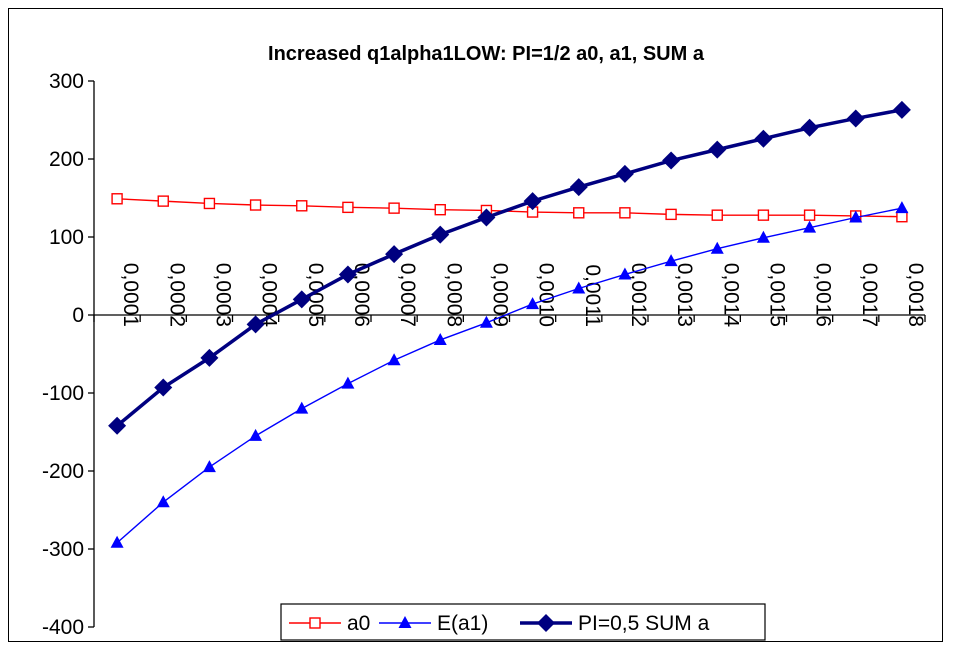 Image resolution: width=953 pixels, height=648 pixels. Describe the element at coordinates (66, 159) in the screenshot. I see `y-tick-label: 200` at that location.